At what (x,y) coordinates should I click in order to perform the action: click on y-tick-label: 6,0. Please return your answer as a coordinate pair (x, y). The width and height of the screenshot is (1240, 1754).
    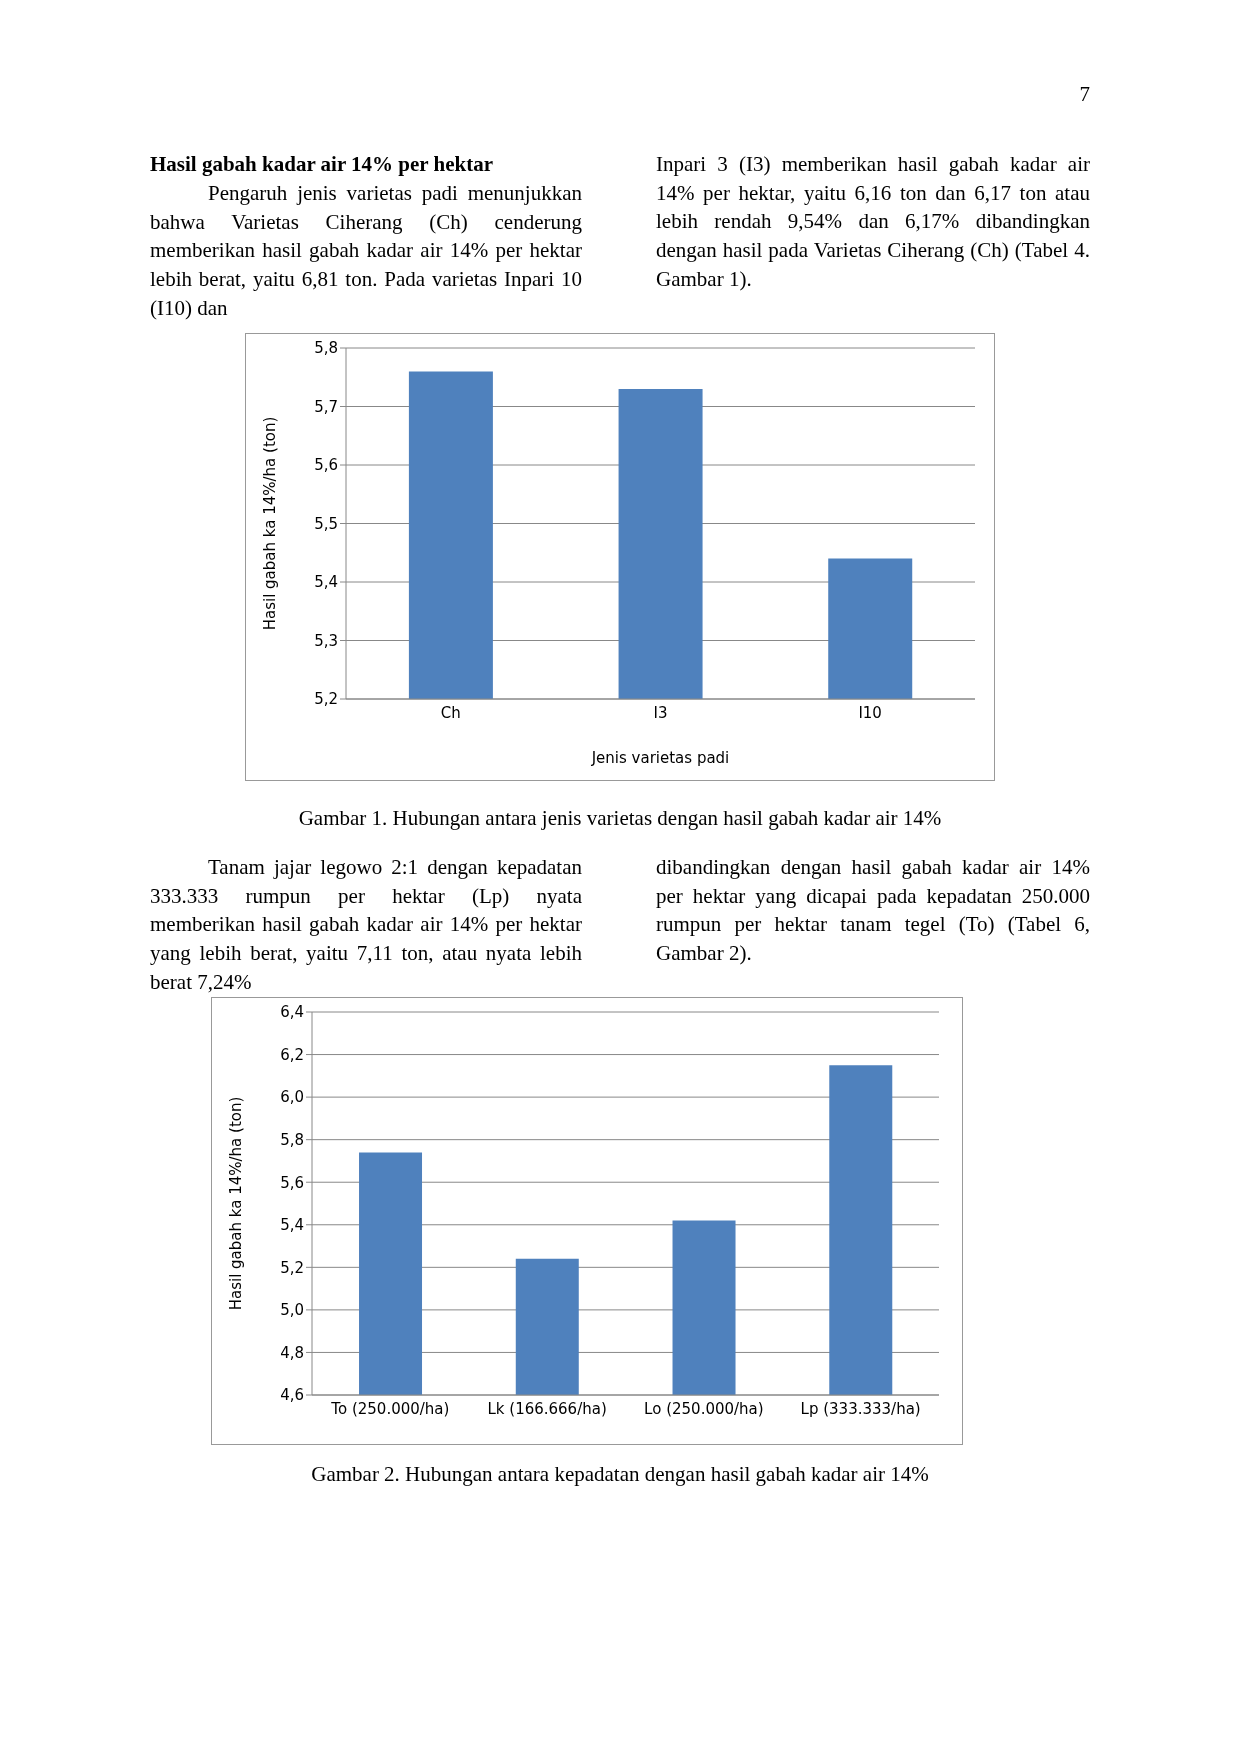
    Looking at the image, I should click on (292, 1097).